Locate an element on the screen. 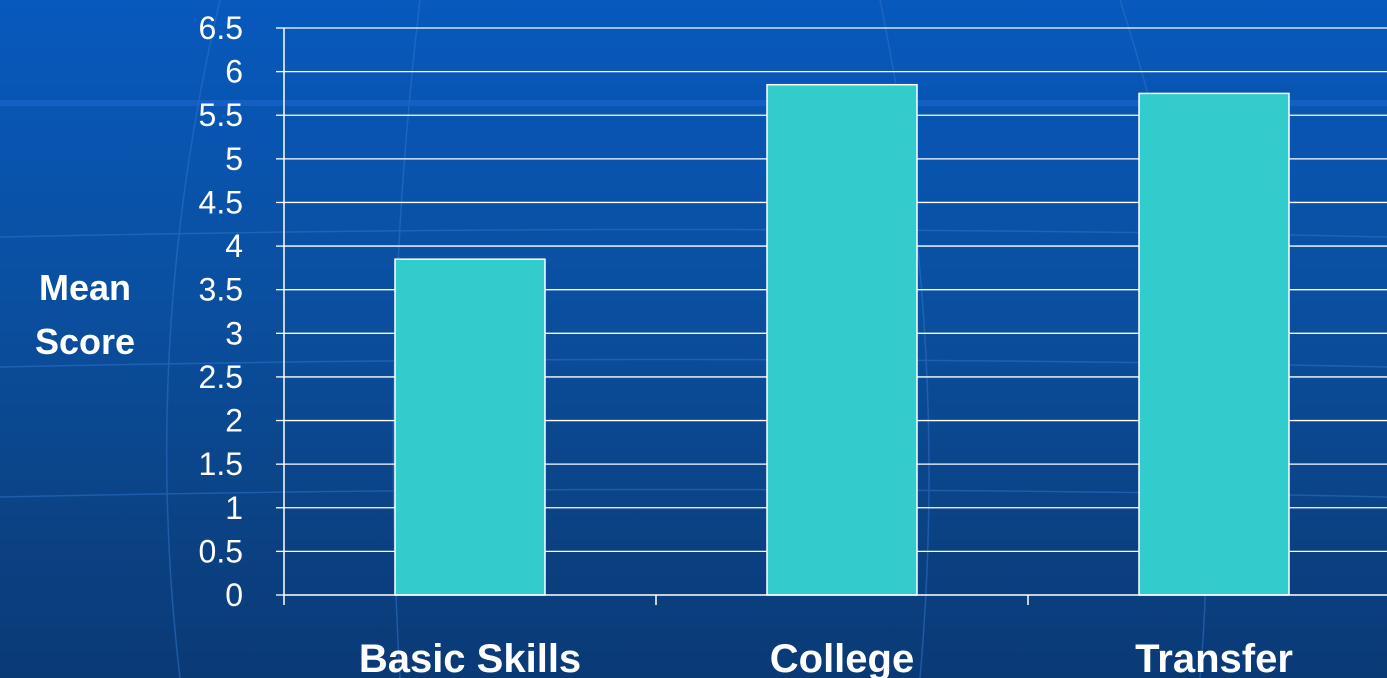 This screenshot has height=678, width=1387. y-tick-label: 0 is located at coordinates (234, 595).